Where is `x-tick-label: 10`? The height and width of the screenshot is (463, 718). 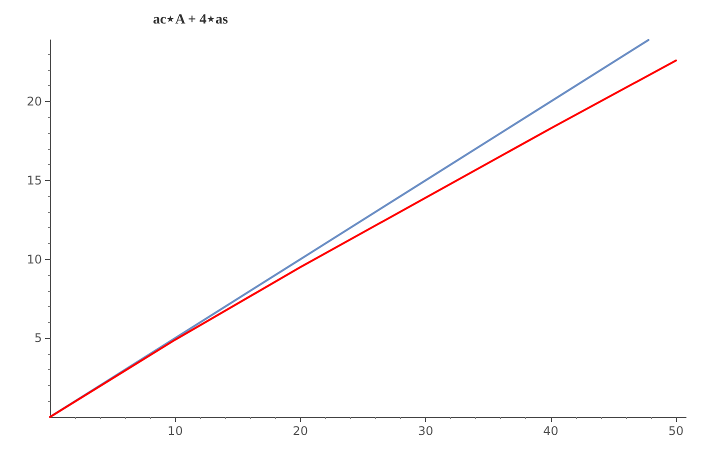 x-tick-label: 10 is located at coordinates (175, 431).